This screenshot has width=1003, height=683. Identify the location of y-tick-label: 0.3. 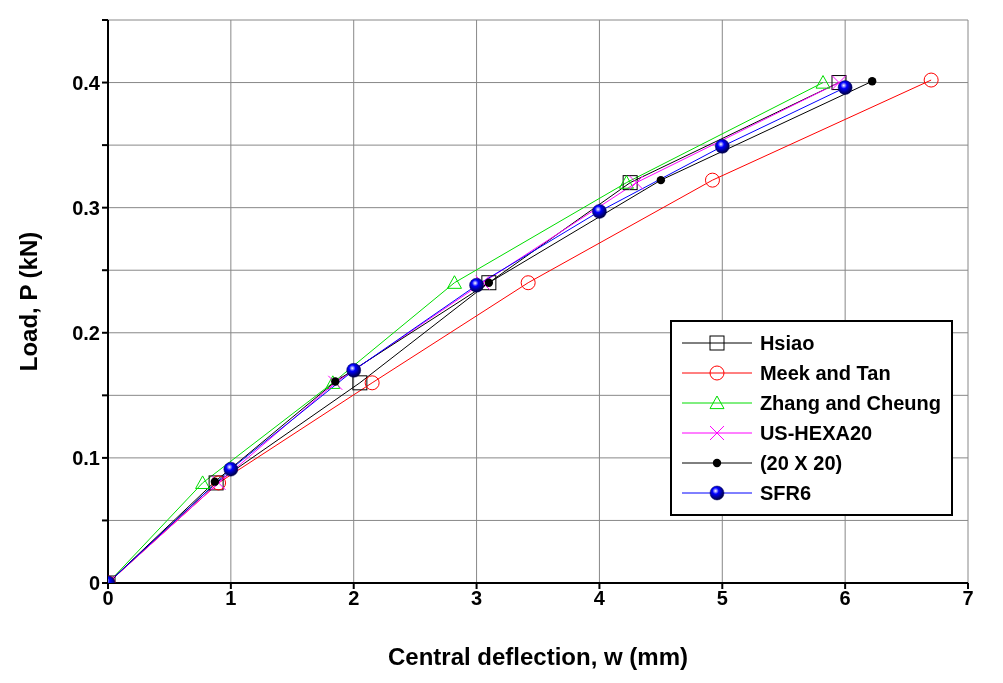
(86, 207).